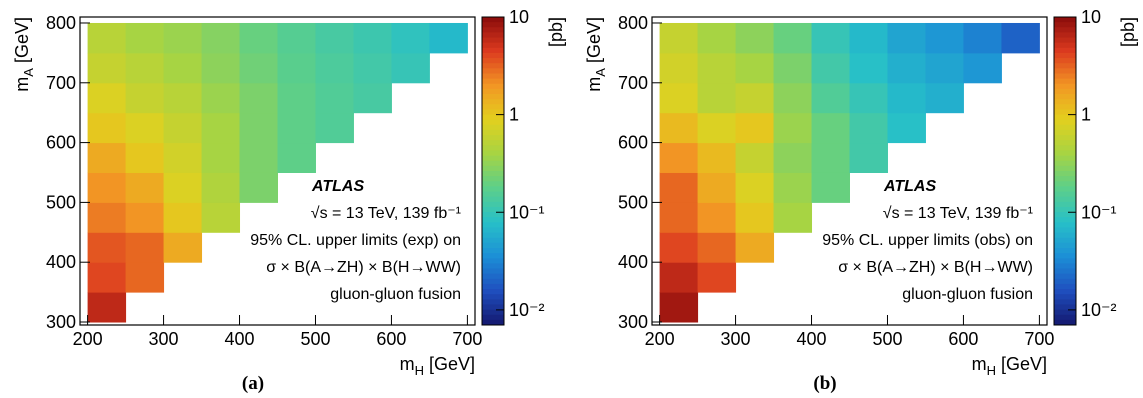 The height and width of the screenshot is (398, 1143). What do you see at coordinates (967, 294) in the screenshot?
I see `annotation: gluon-gluon fusion` at bounding box center [967, 294].